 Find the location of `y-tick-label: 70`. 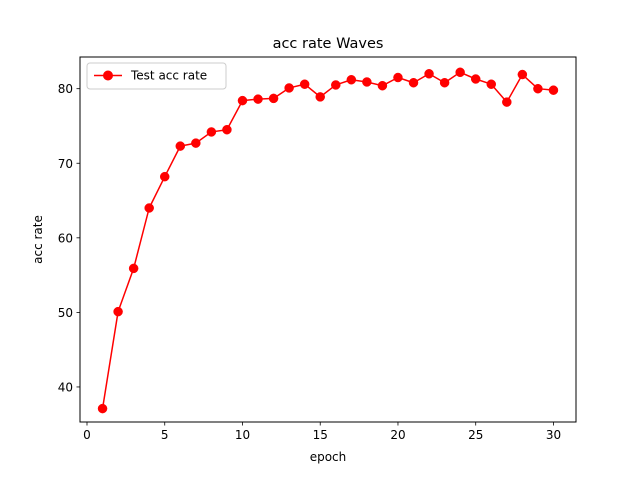

y-tick-label: 70 is located at coordinates (65, 164).